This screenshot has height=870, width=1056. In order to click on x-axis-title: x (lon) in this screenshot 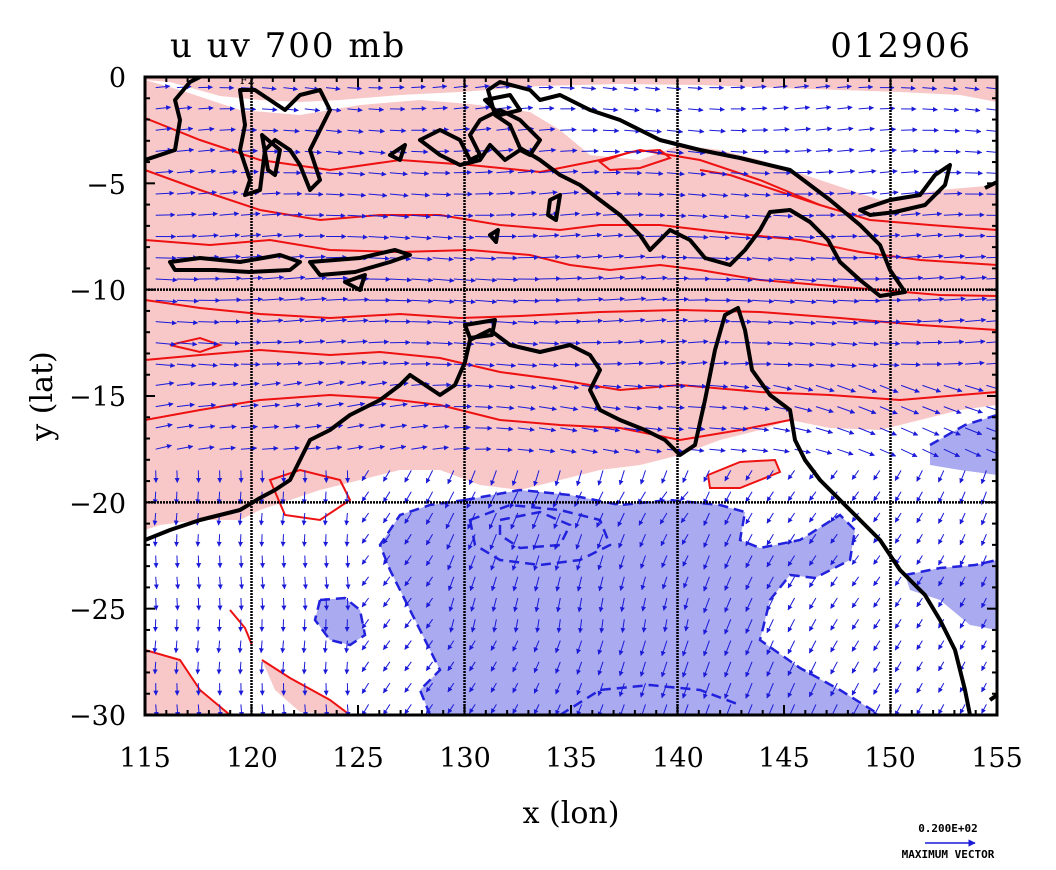, I will do `click(571, 813)`.